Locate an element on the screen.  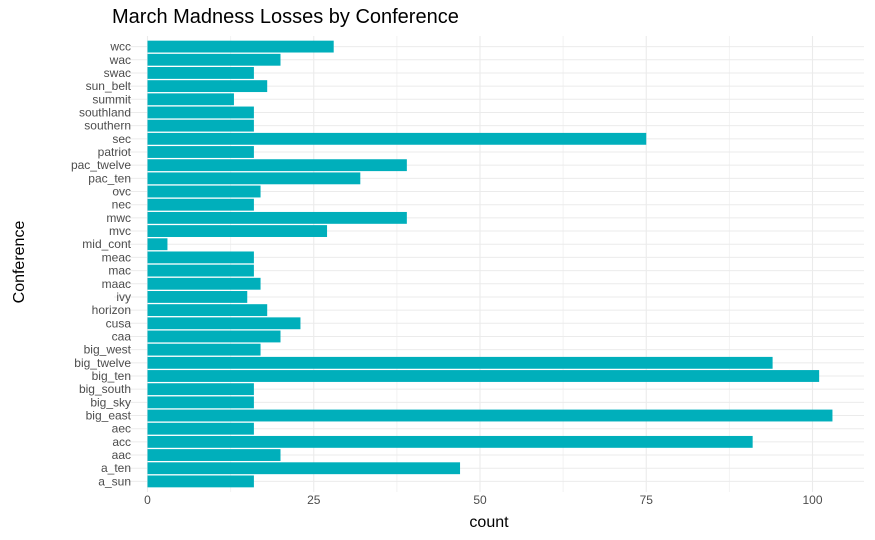
bar-a_ten is located at coordinates (304, 468).